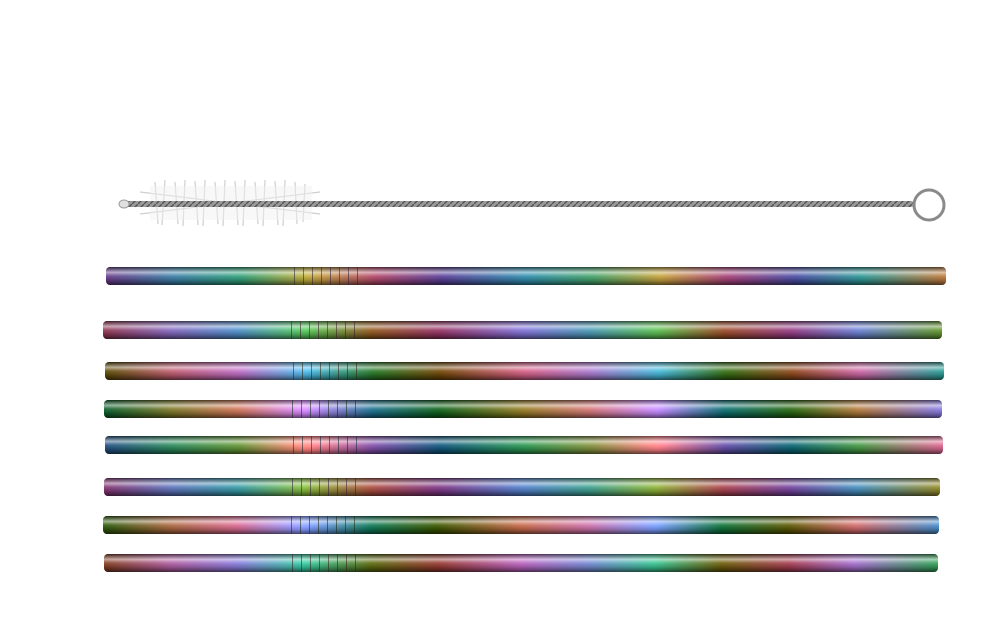  I want to click on brush-ring-handle, so click(929, 205).